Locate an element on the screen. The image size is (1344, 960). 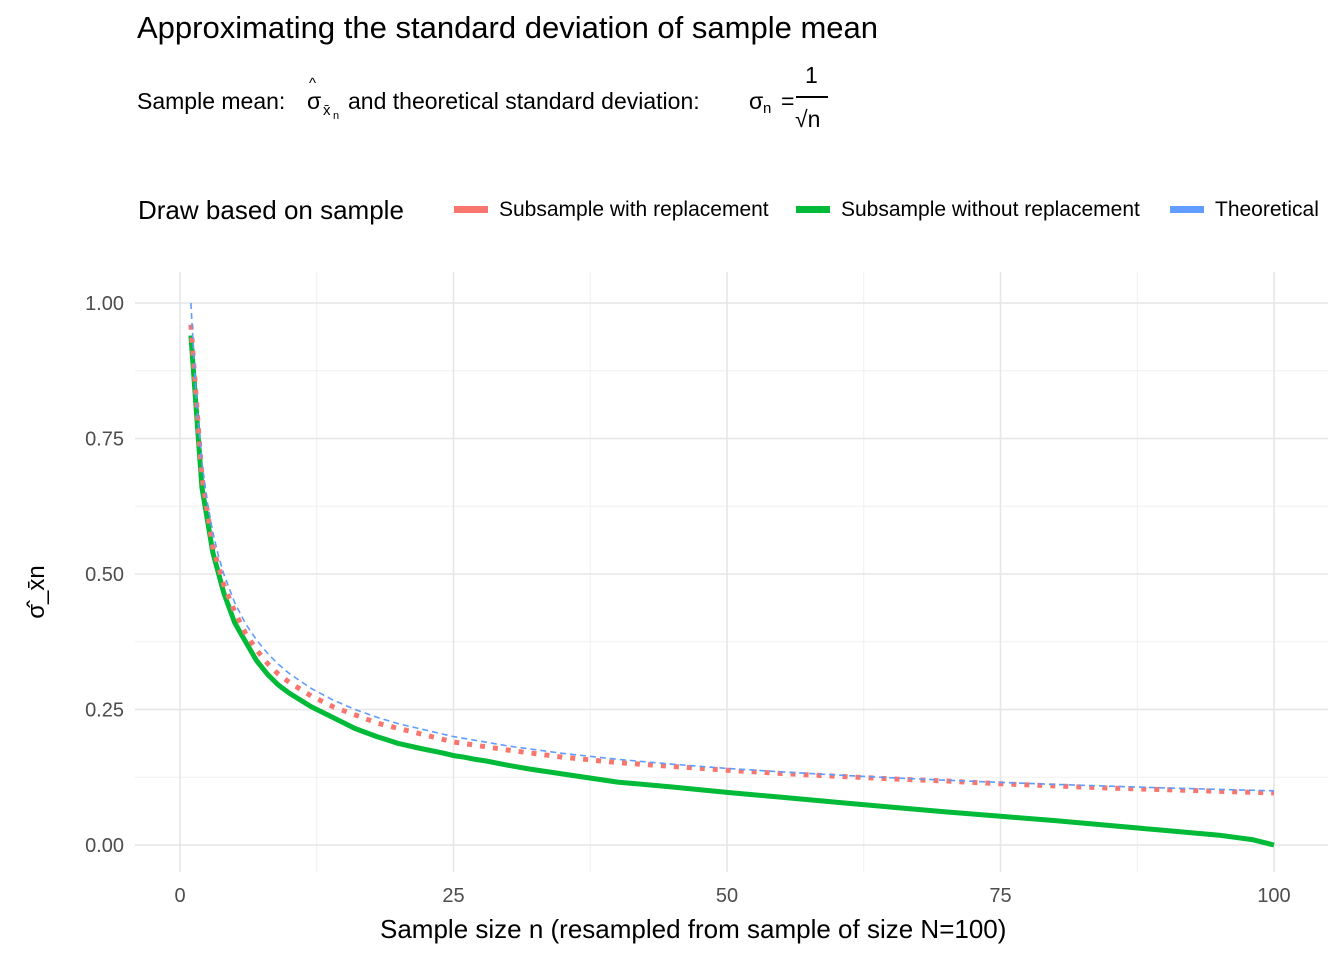
y-tick-label: 1.00 is located at coordinates (104, 304).